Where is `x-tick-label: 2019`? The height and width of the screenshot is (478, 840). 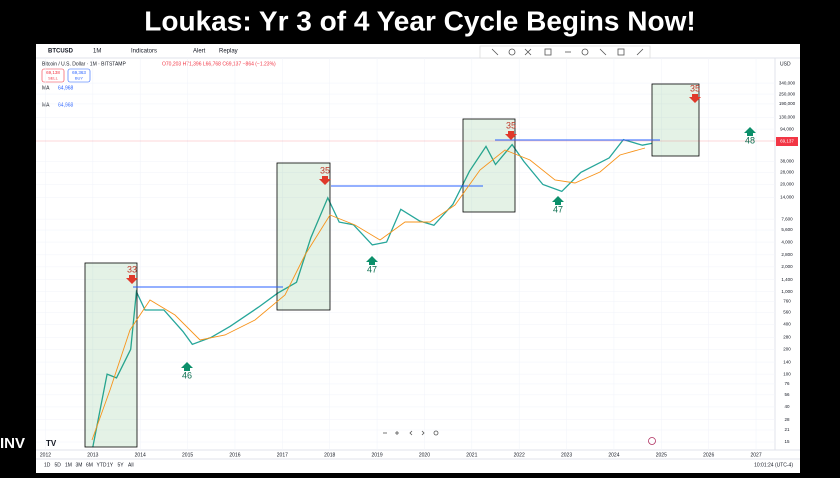 x-tick-label: 2019 is located at coordinates (377, 455).